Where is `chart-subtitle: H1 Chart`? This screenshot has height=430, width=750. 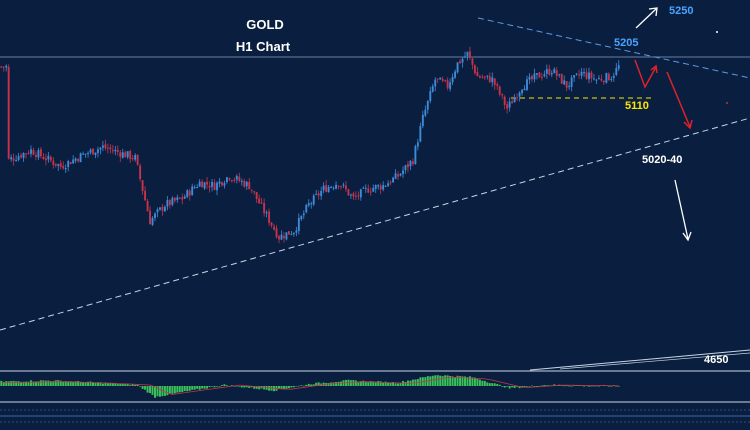 chart-subtitle: H1 Chart is located at coordinates (263, 46).